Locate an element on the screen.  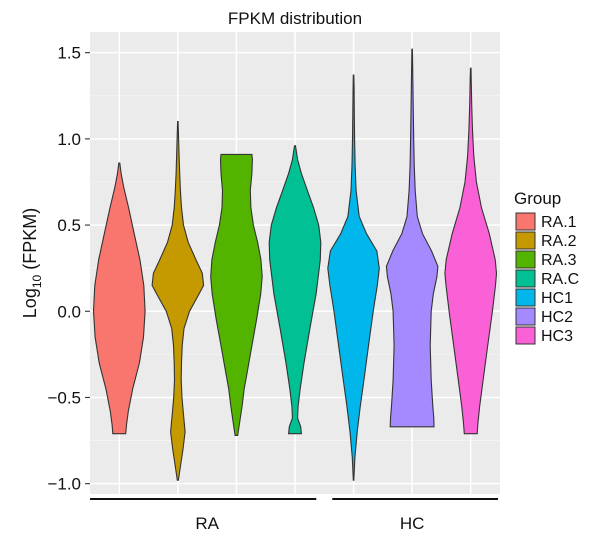
group-label-hc: HC is located at coordinates (412, 523).